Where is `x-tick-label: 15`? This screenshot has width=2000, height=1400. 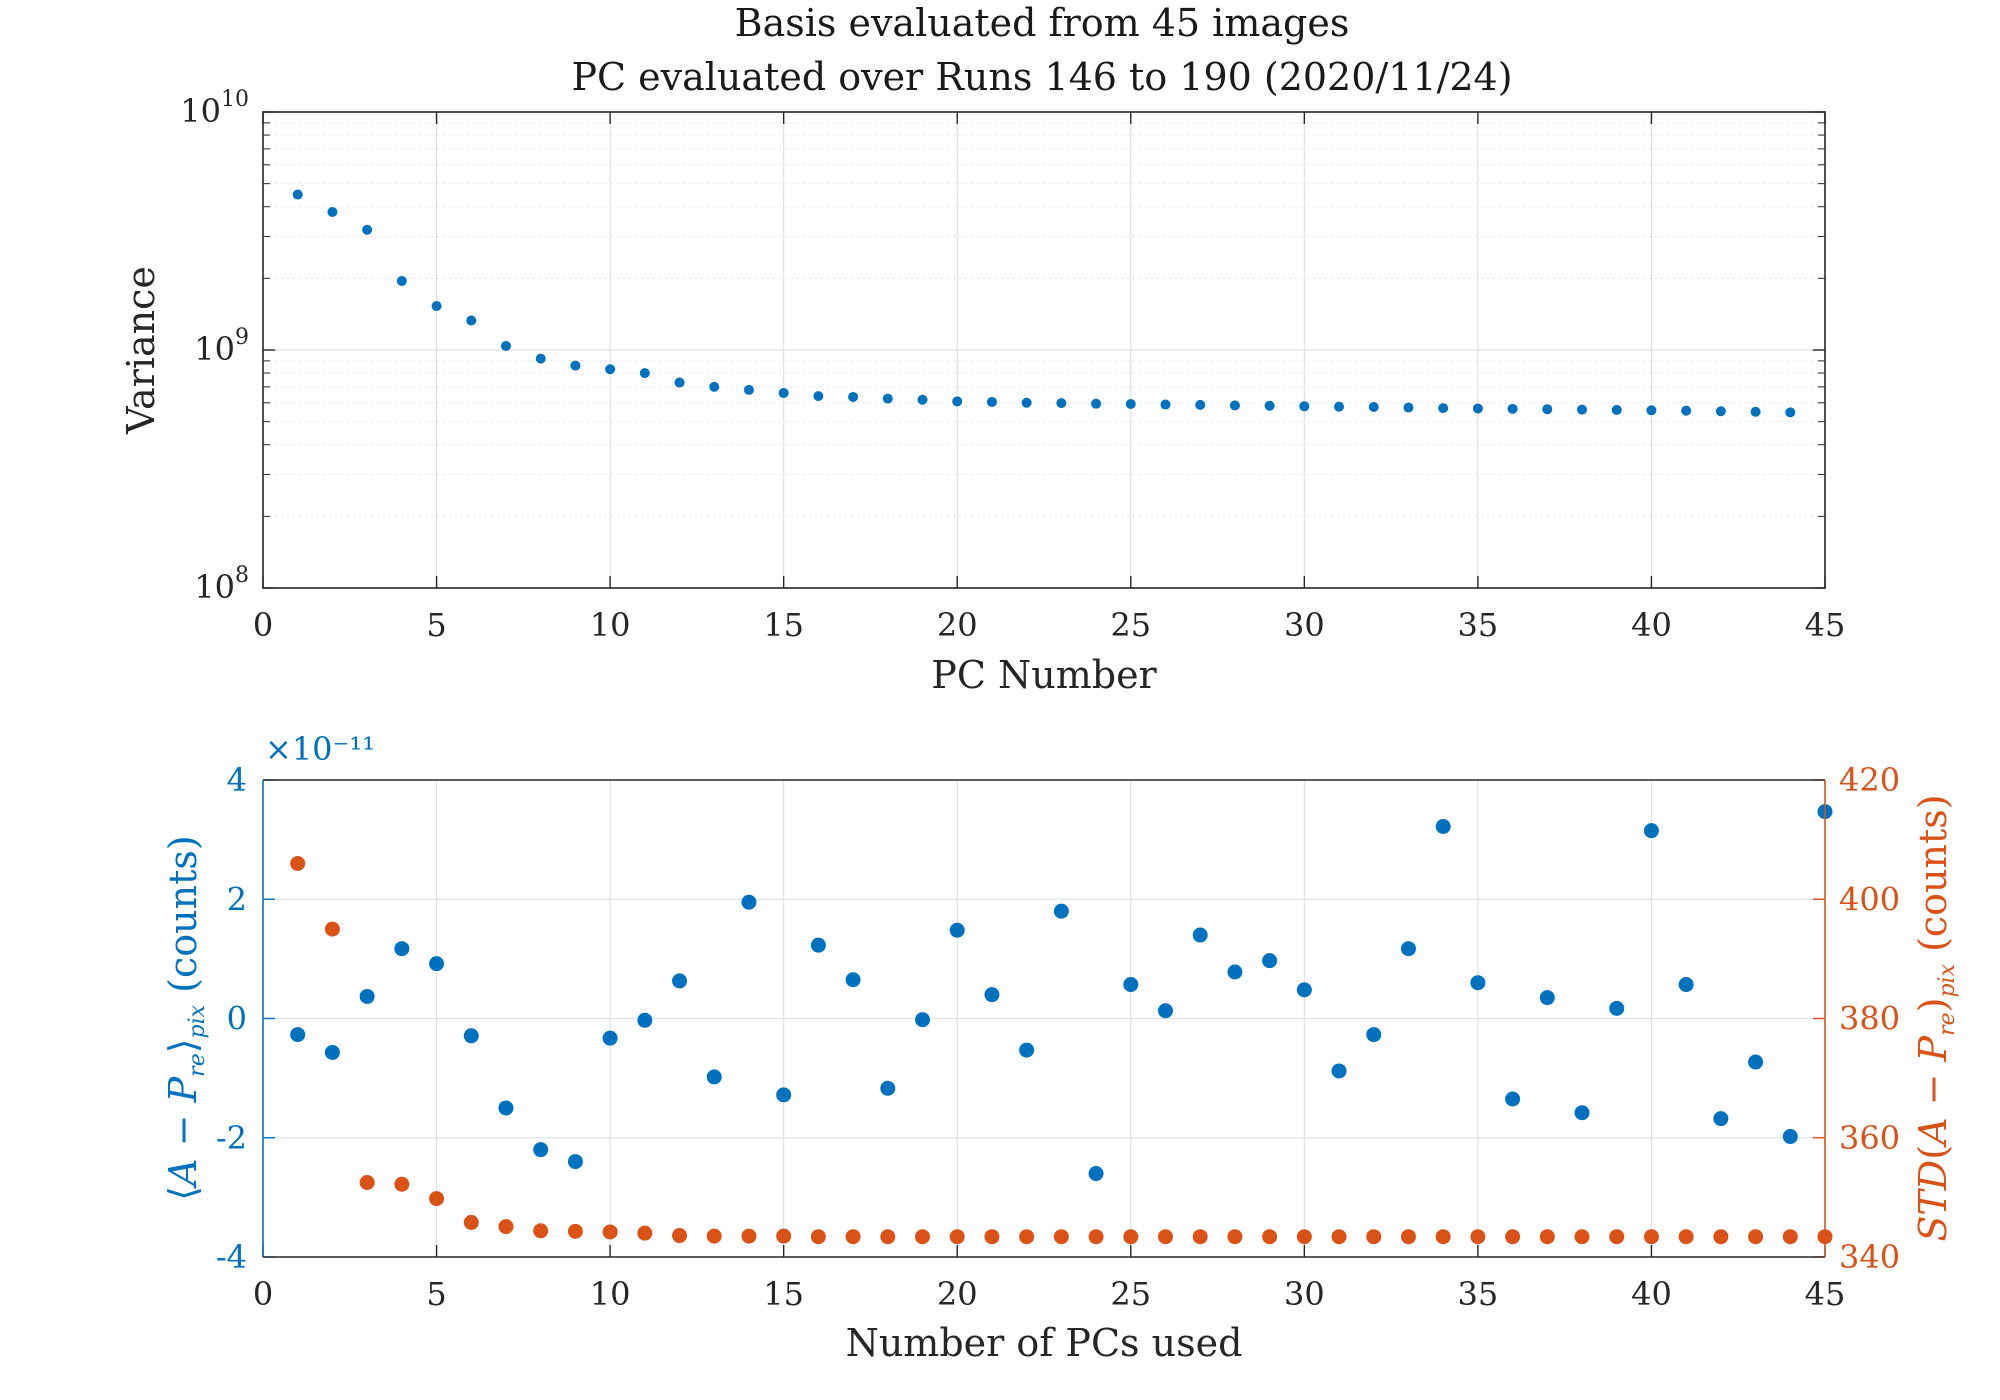
x-tick-label: 15 is located at coordinates (783, 1294).